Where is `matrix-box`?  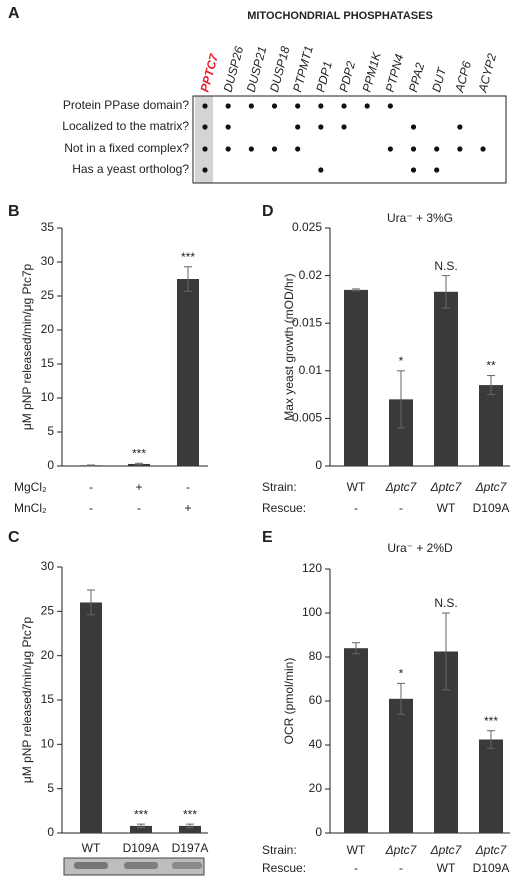 matrix-box is located at coordinates (349, 139).